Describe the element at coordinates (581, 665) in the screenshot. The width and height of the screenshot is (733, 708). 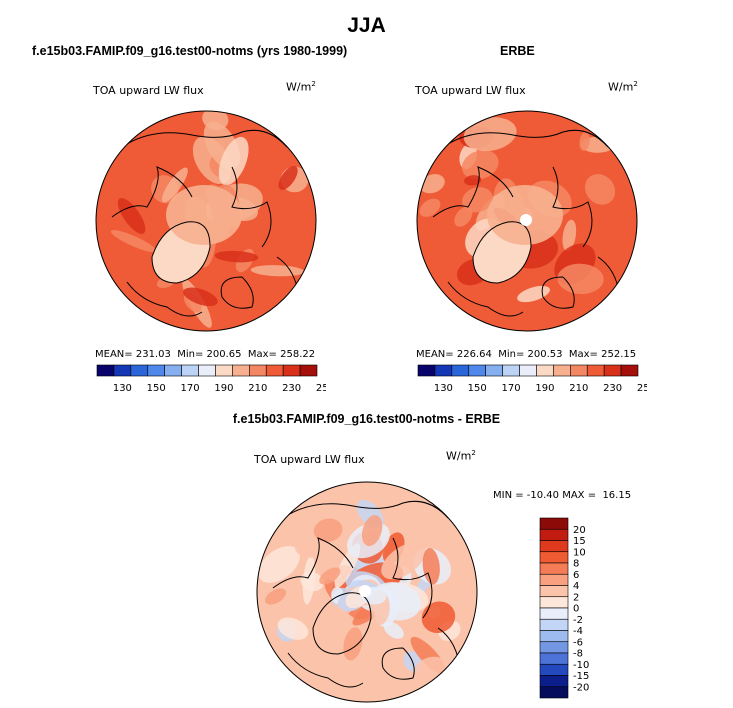
I see `colorbar-tick-label: -10` at that location.